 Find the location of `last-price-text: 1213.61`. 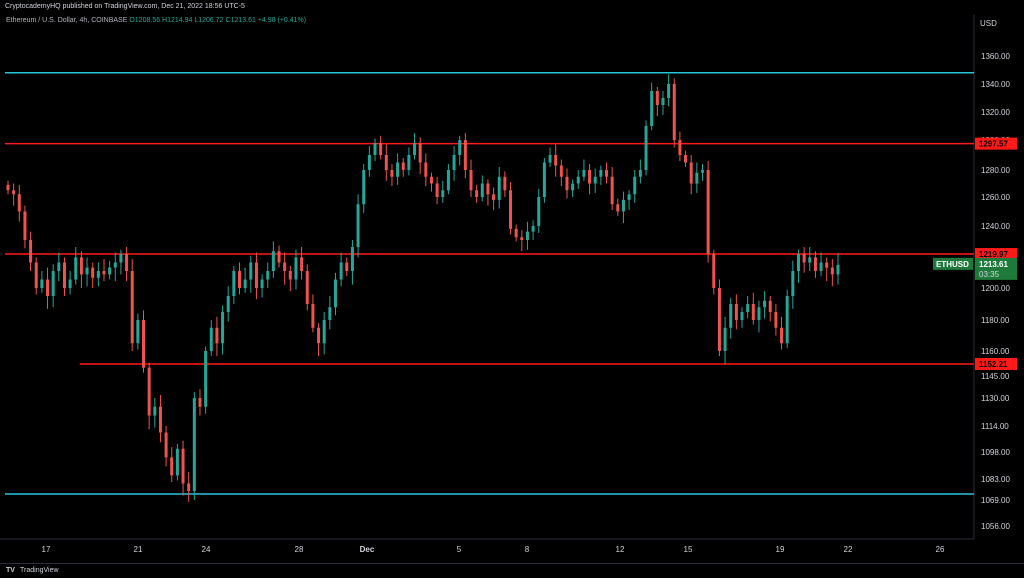

last-price-text: 1213.61 is located at coordinates (993, 264).